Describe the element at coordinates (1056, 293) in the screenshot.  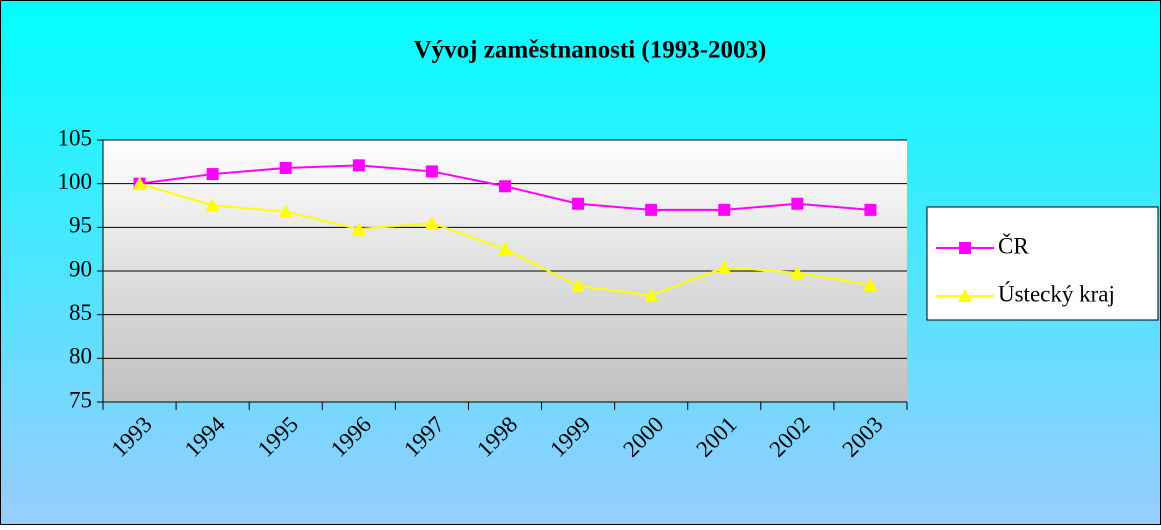
I see `legend-label: Ústecký kraj` at that location.